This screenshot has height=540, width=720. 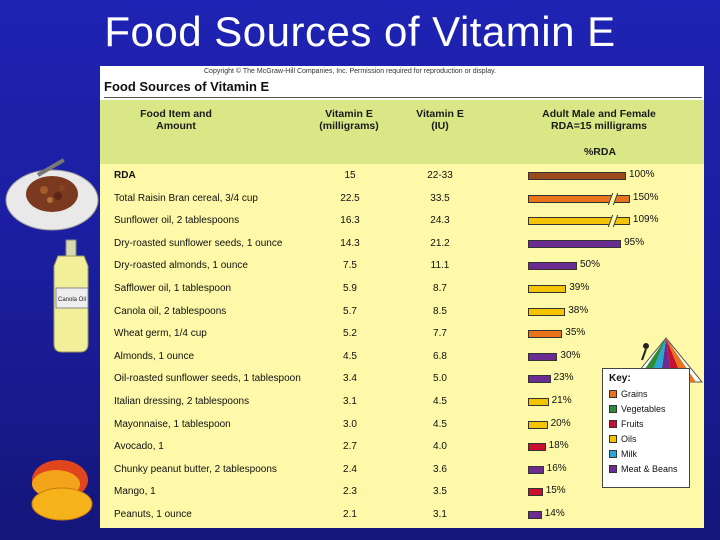 What do you see at coordinates (139, 447) in the screenshot?
I see `row-label: Avocado, 1` at bounding box center [139, 447].